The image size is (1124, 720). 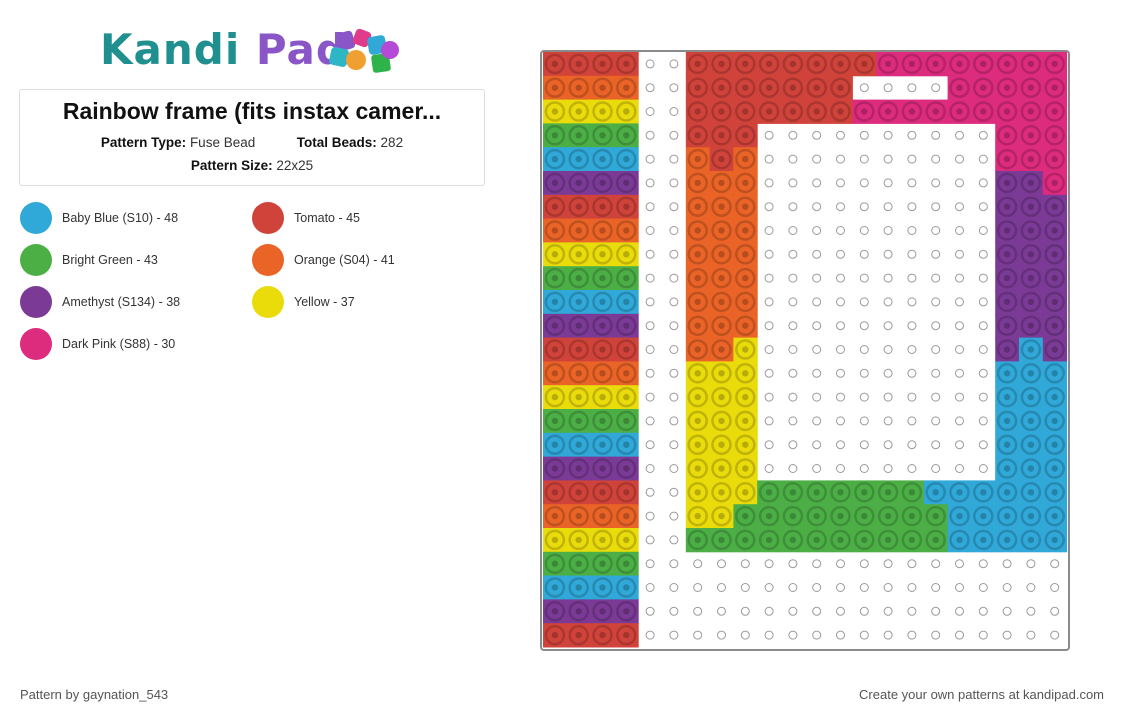 What do you see at coordinates (119, 344) in the screenshot?
I see `legend-label: Dark Pink (S88) - 30` at bounding box center [119, 344].